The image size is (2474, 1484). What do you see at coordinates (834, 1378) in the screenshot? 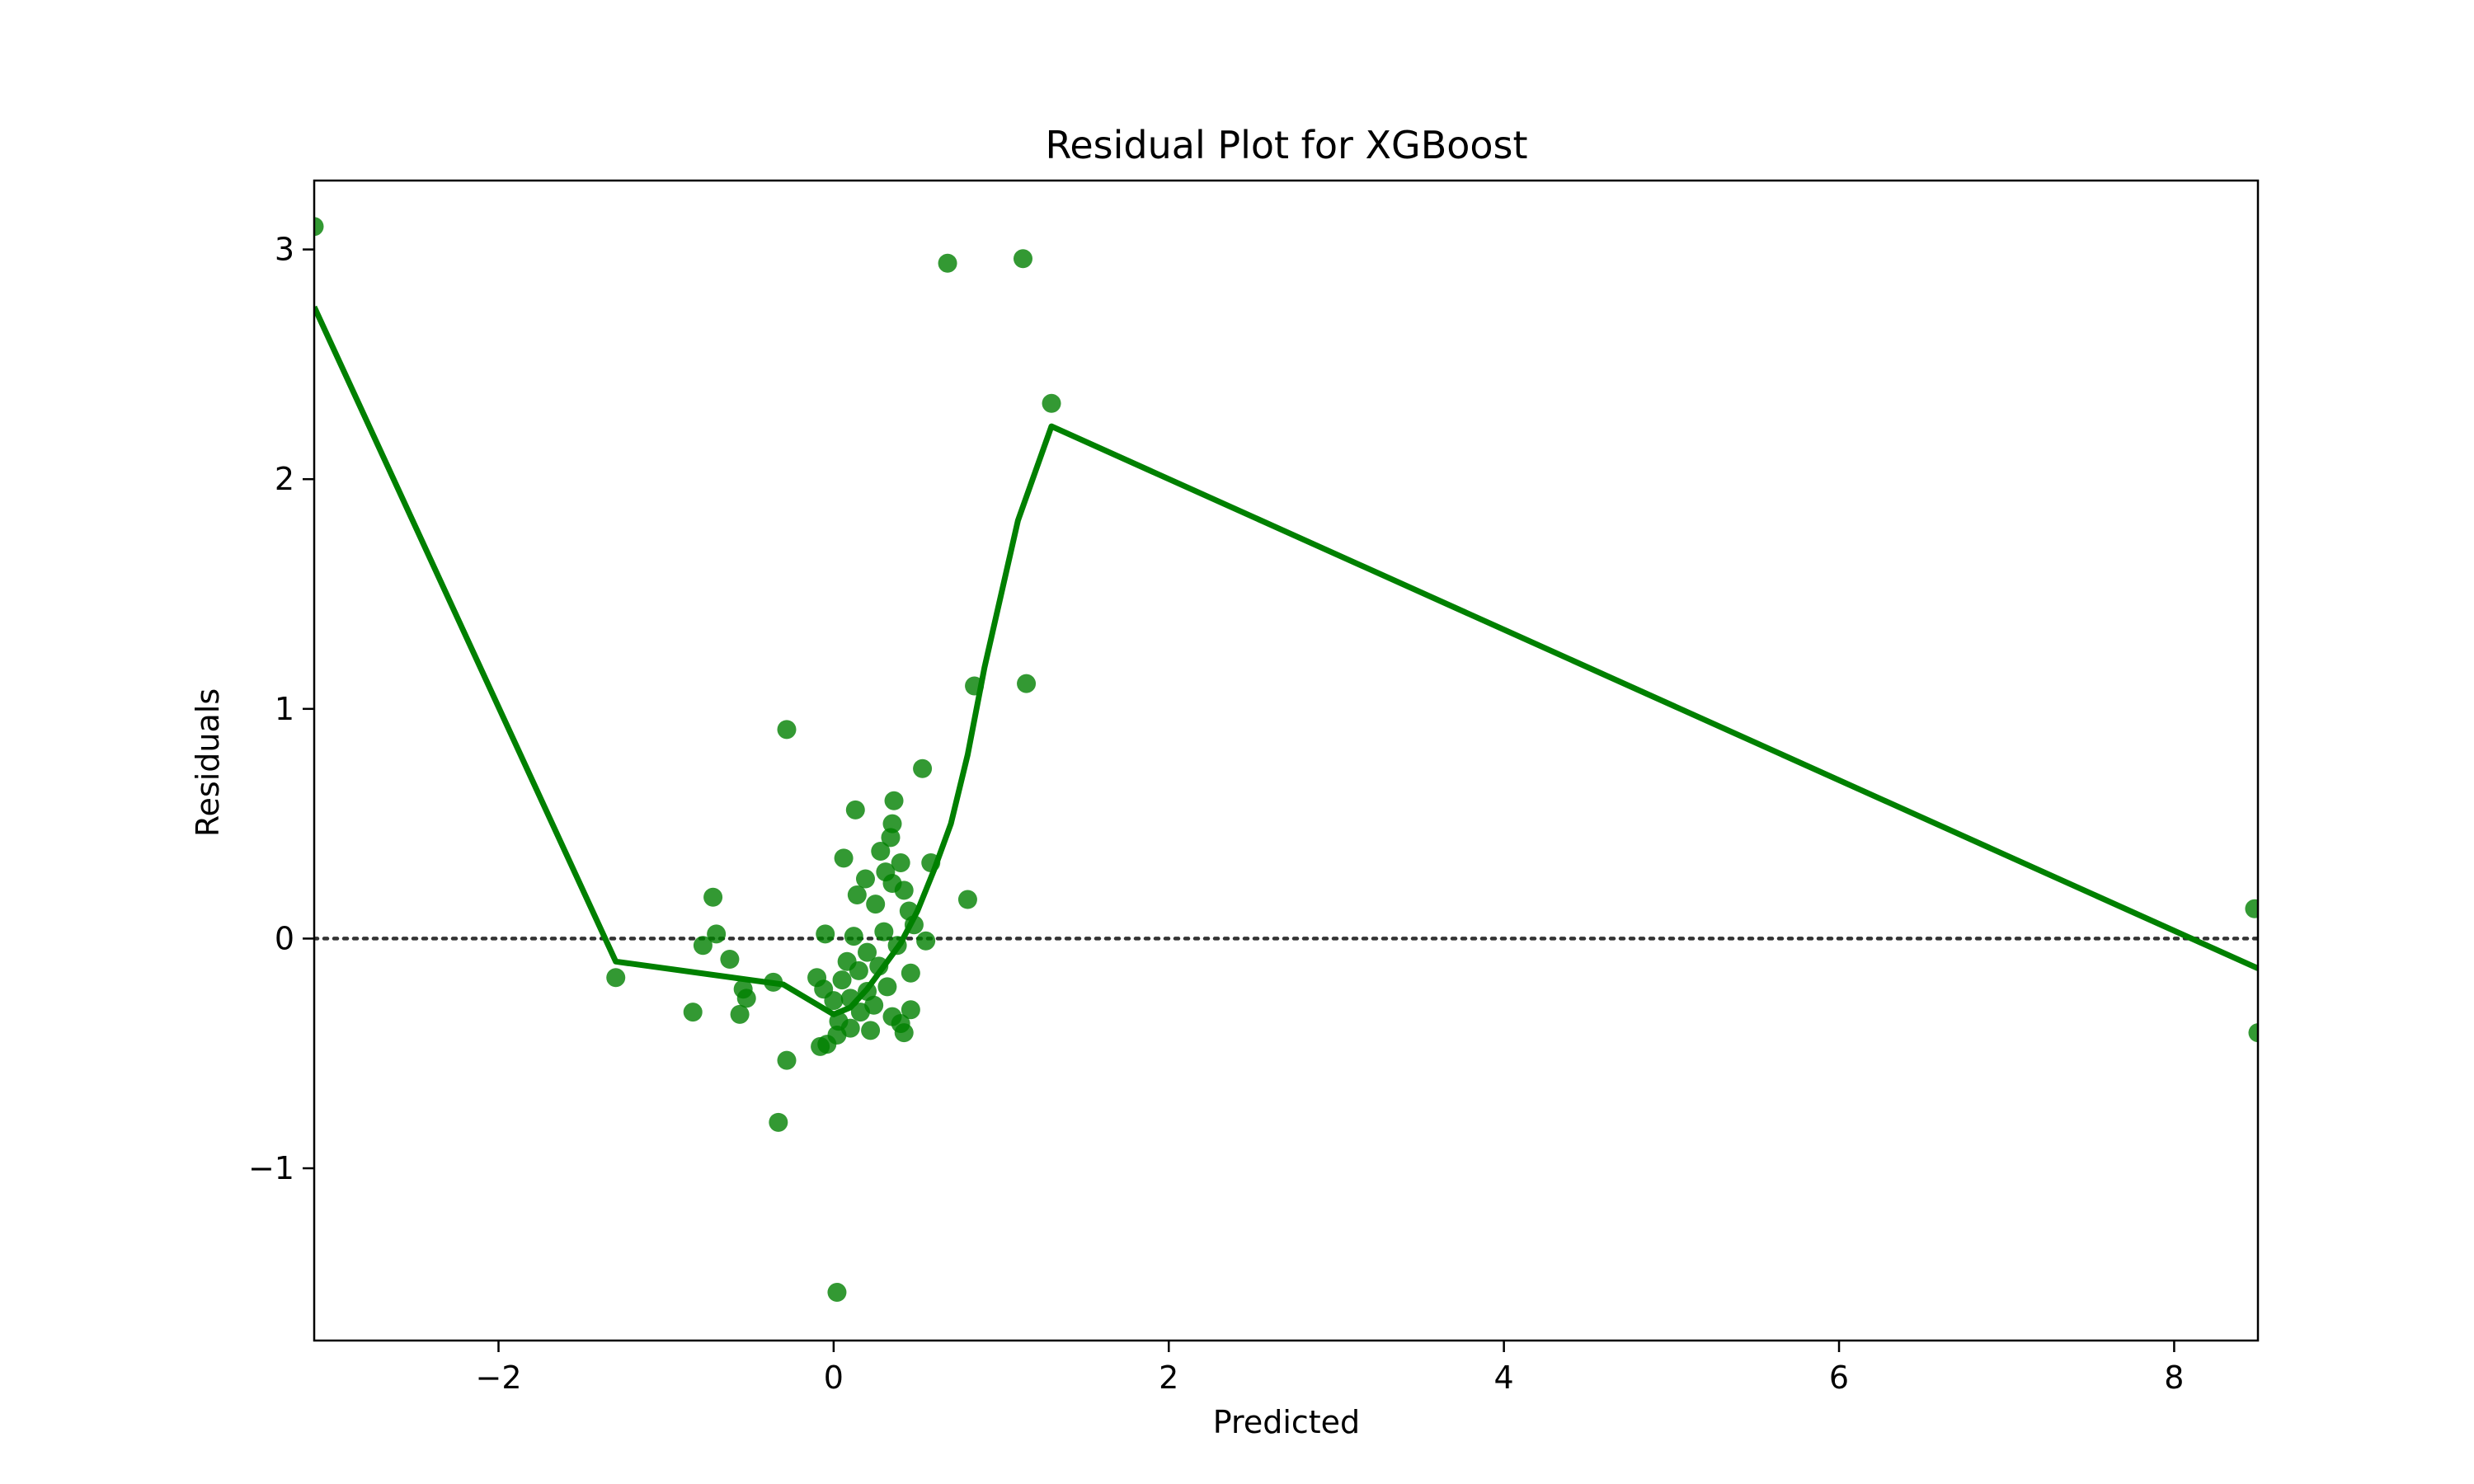
I see `x-tick-label: 0` at bounding box center [834, 1378].